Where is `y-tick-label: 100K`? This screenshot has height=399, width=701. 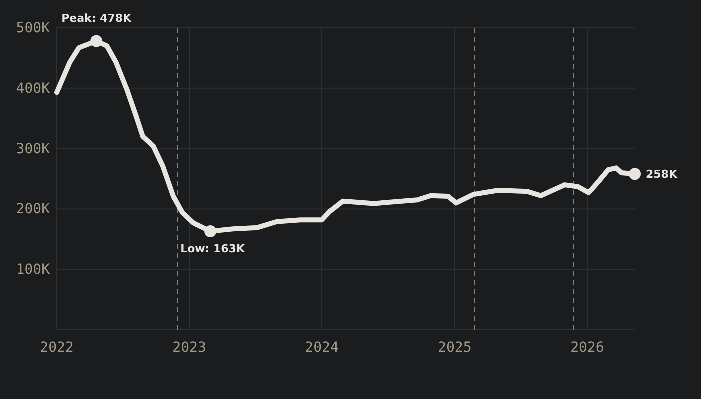
y-tick-label: 100K is located at coordinates (33, 270).